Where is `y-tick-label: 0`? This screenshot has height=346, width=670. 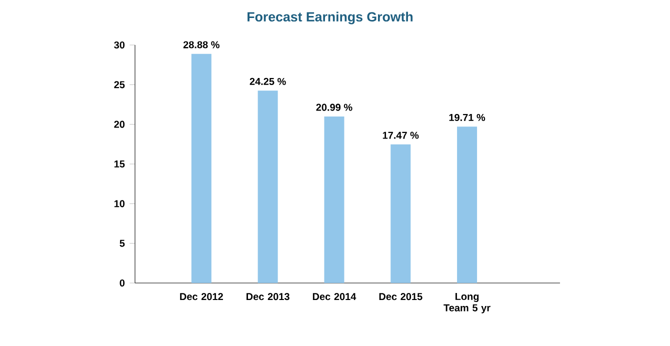
y-tick-label: 0 is located at coordinates (122, 283).